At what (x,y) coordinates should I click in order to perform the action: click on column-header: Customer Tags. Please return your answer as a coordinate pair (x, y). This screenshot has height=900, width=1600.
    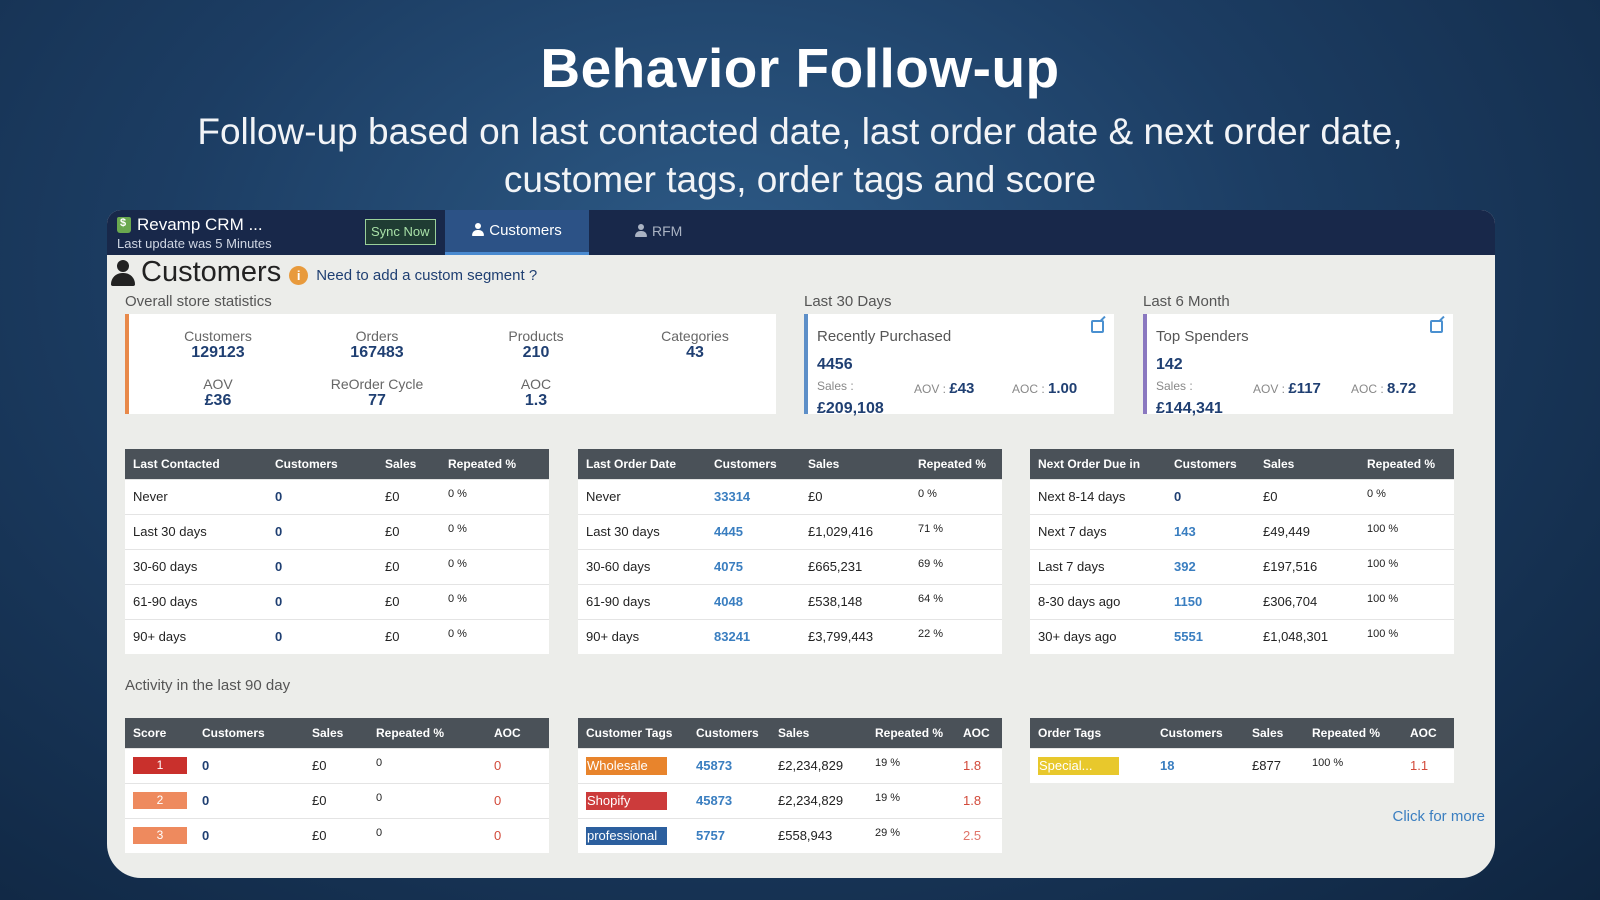
    Looking at the image, I should click on (629, 732).